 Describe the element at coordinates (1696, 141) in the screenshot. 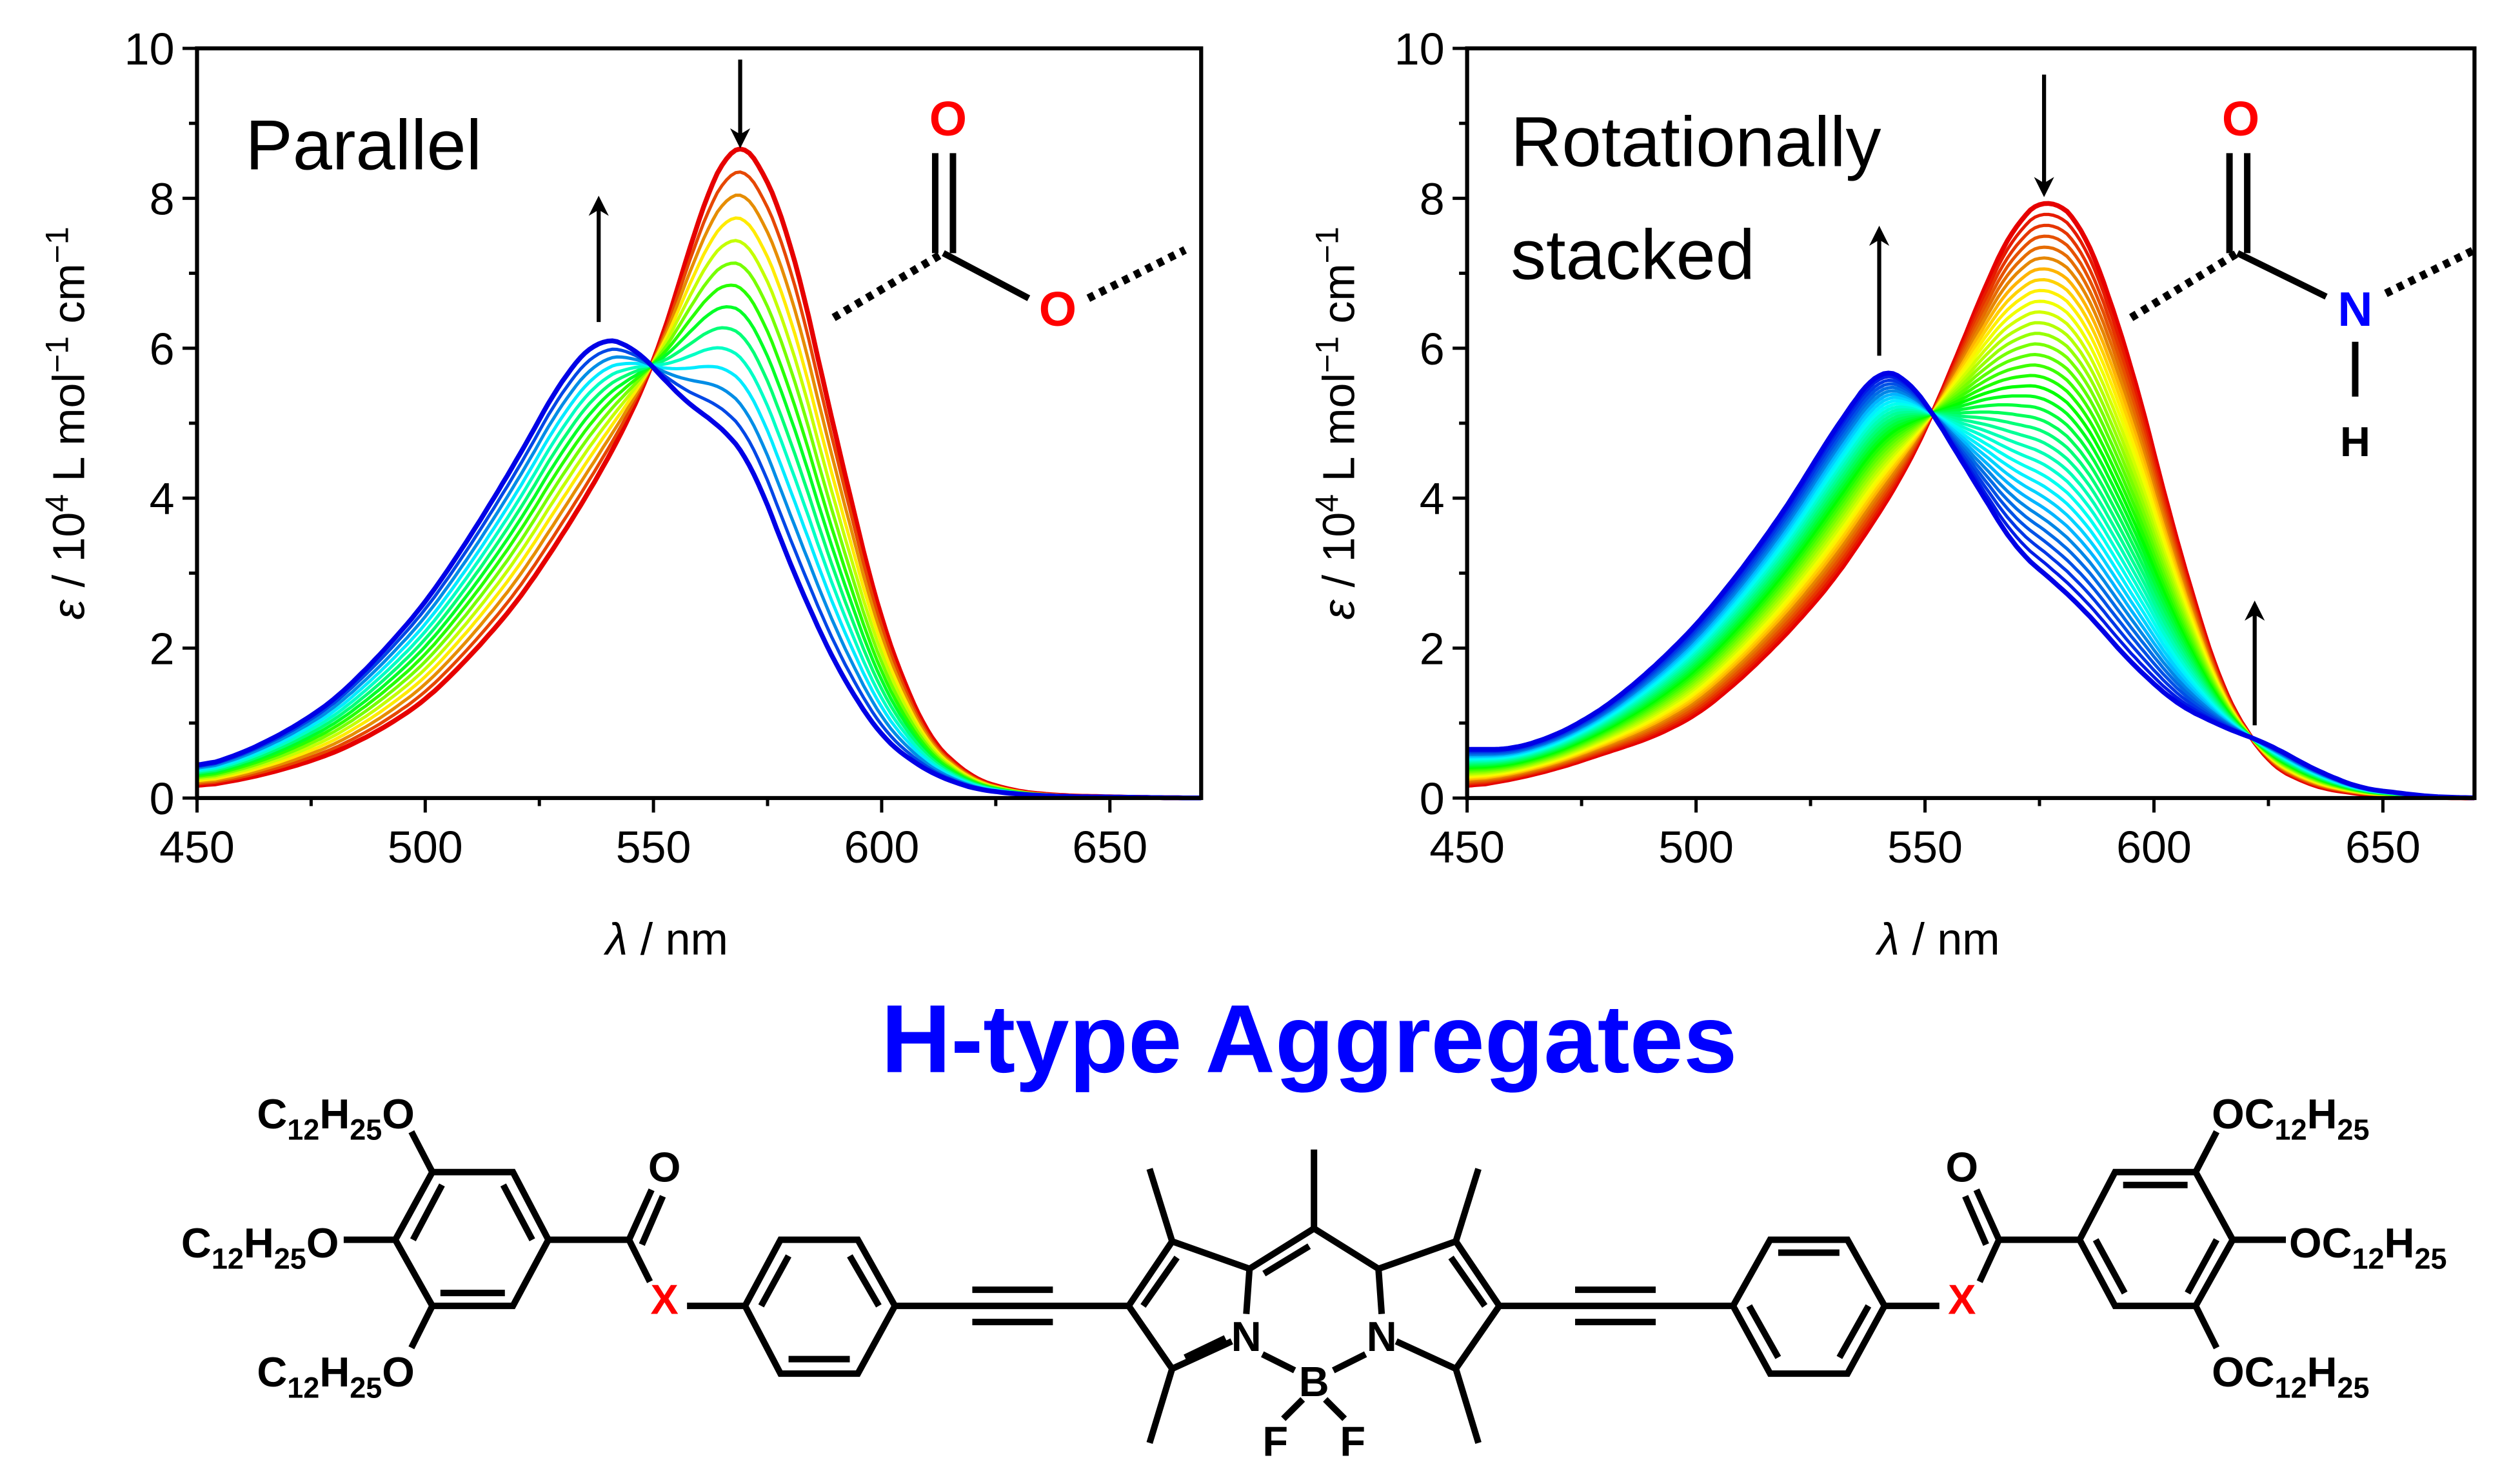

I see `panel-label-rotationally: Rotationally` at that location.